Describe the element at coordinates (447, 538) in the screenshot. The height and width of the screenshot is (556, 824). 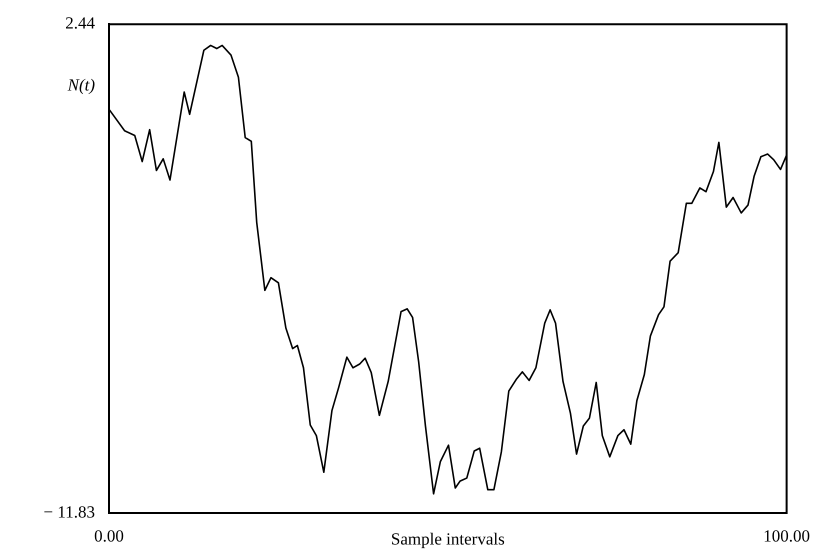
I see `x-axis-title: Sample intervals` at that location.